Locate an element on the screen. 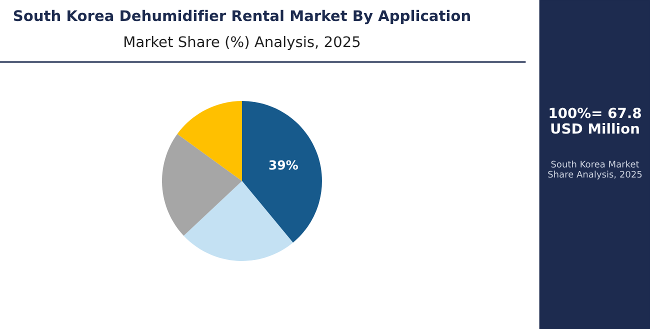 The image size is (650, 329). data-label: 39% is located at coordinates (283, 165).